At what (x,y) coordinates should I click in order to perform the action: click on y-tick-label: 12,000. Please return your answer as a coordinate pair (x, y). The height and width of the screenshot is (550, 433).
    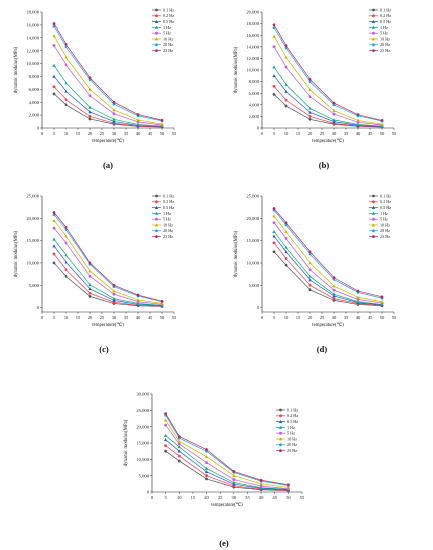
    Looking at the image, I should click on (252, 59).